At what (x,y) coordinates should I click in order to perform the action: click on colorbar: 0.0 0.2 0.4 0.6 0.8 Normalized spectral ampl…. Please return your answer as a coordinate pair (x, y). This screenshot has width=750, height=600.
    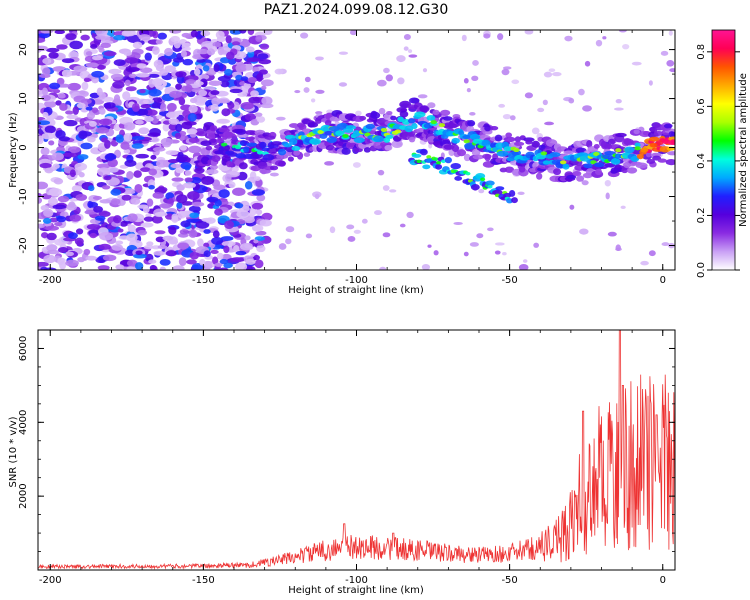
    Looking at the image, I should click on (722, 153).